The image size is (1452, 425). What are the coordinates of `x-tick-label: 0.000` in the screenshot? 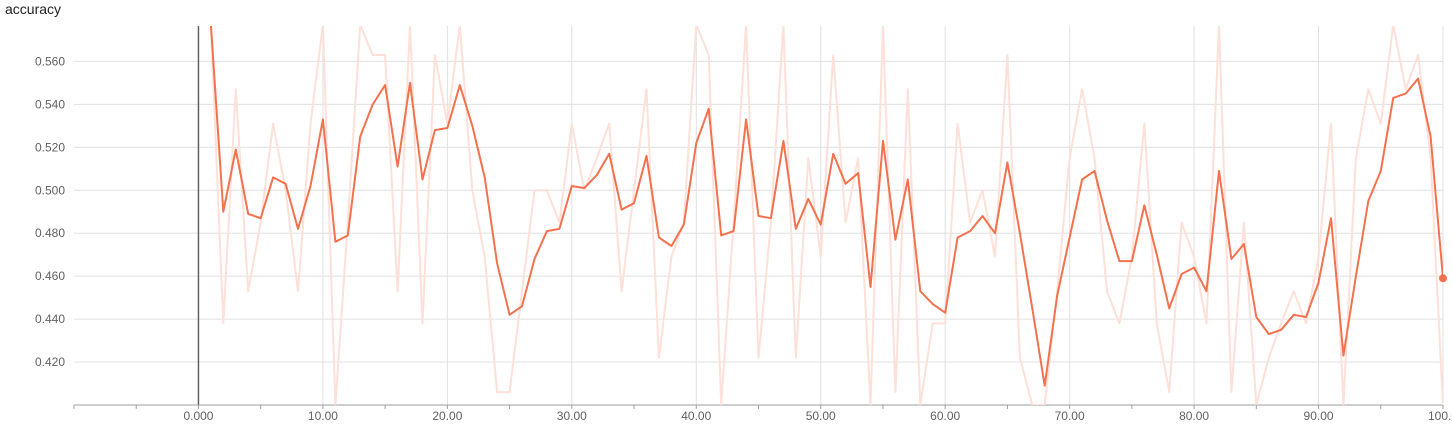 It's located at (198, 416).